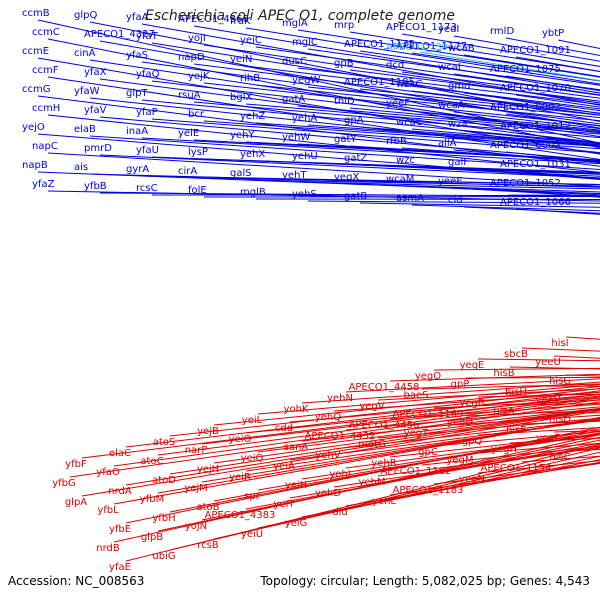  I want to click on gene-label: APECO1_1173, so click(421, 27).